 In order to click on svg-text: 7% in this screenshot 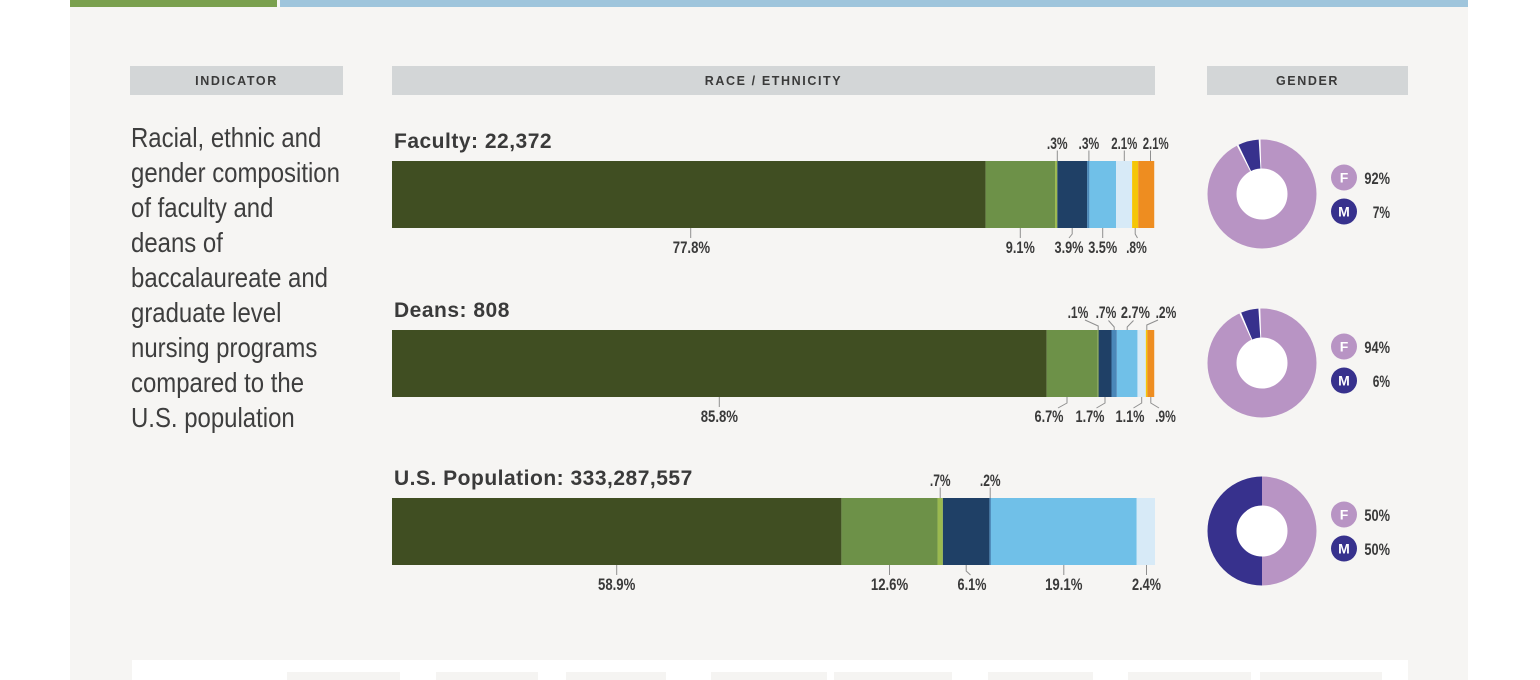, I will do `click(1381, 212)`.